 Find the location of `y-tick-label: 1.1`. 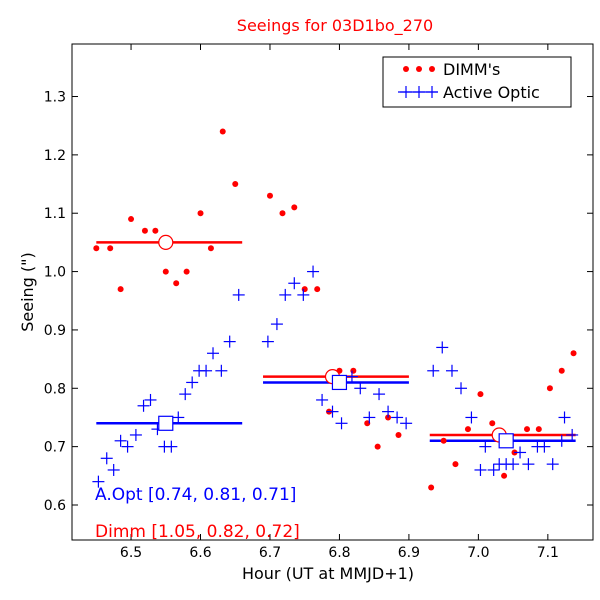

y-tick-label: 1.1 is located at coordinates (55, 214).